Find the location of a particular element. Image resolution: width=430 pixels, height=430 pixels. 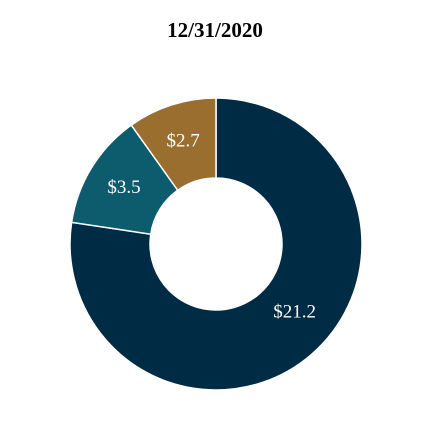

chart-title: 12/31/2020 is located at coordinates (215, 30).